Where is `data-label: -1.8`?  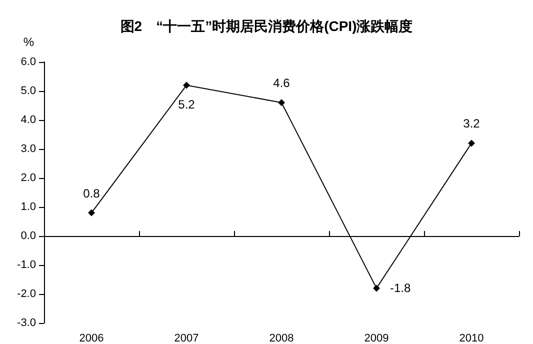 data-label: -1.8 is located at coordinates (401, 288).